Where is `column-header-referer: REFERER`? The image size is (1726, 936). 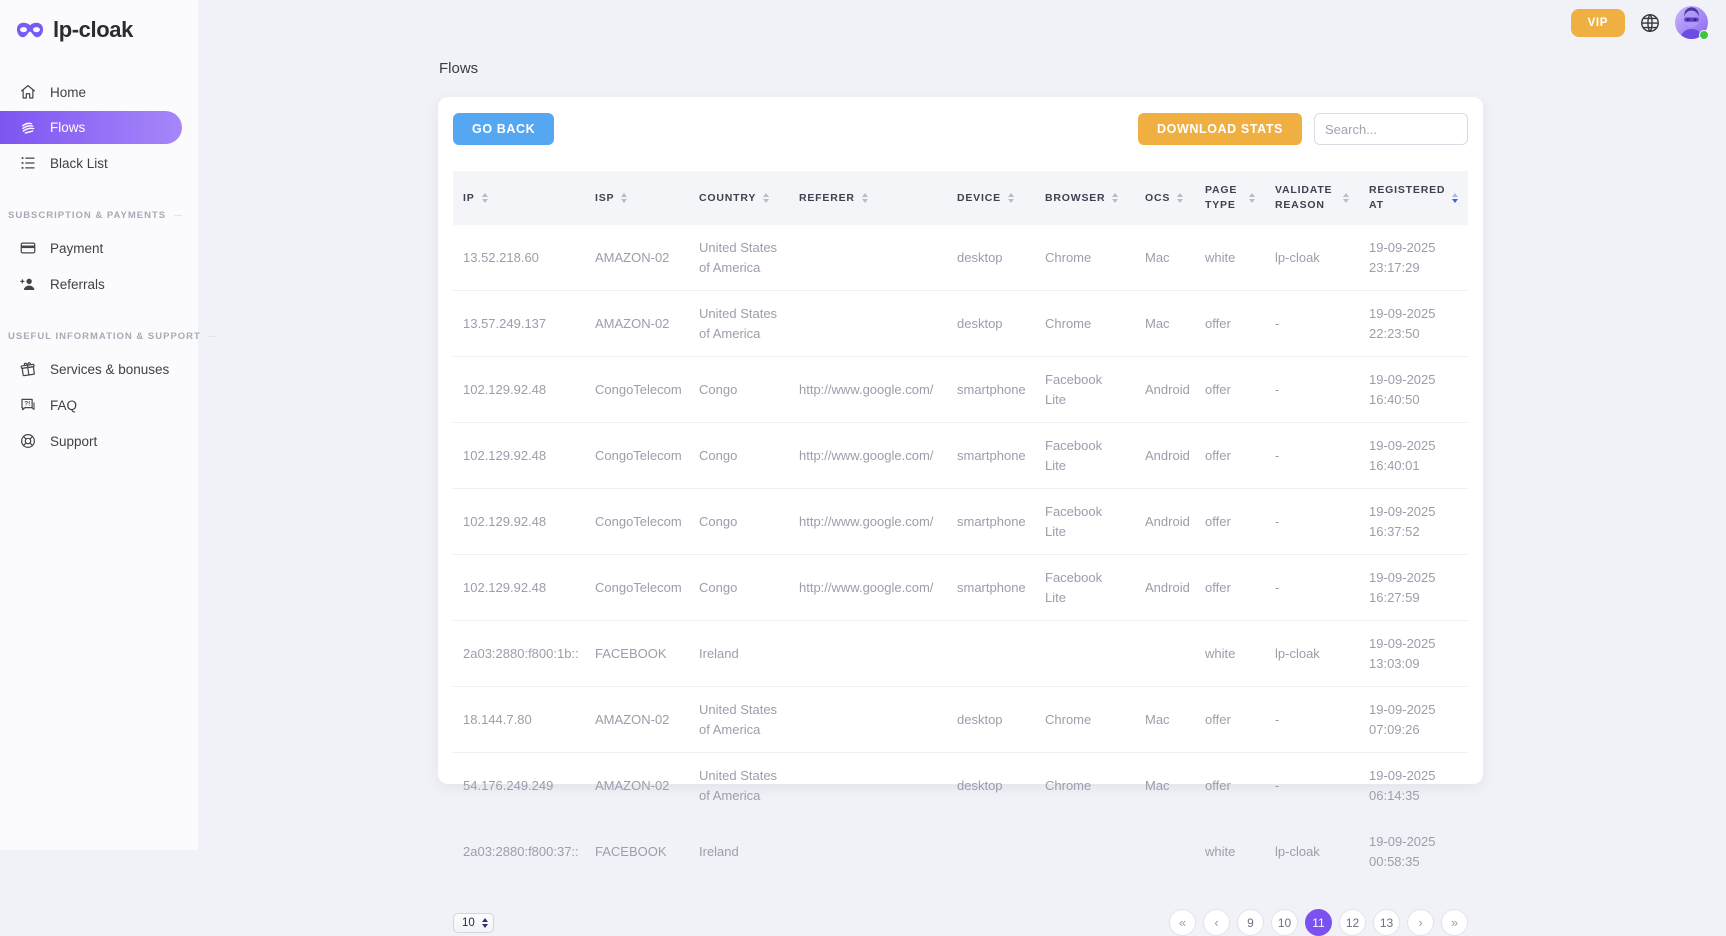 column-header-referer: REFERER is located at coordinates (868, 198).